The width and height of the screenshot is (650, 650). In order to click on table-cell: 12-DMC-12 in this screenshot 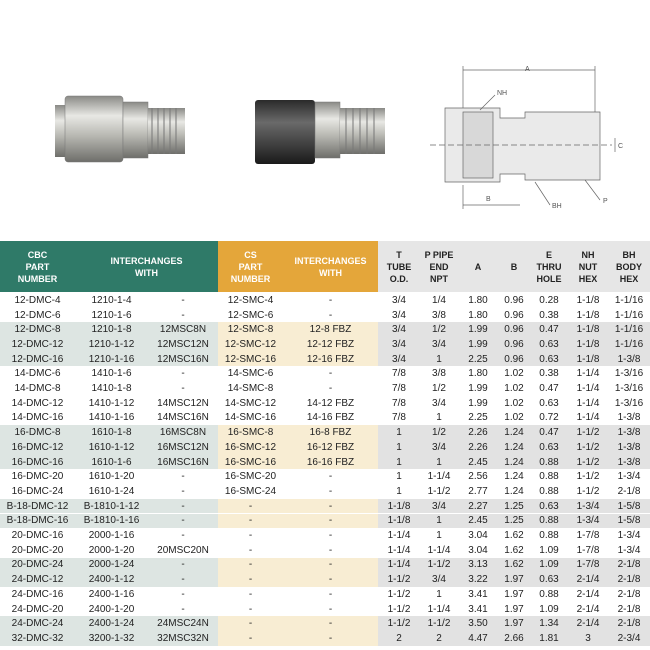, I will do `click(37, 344)`.